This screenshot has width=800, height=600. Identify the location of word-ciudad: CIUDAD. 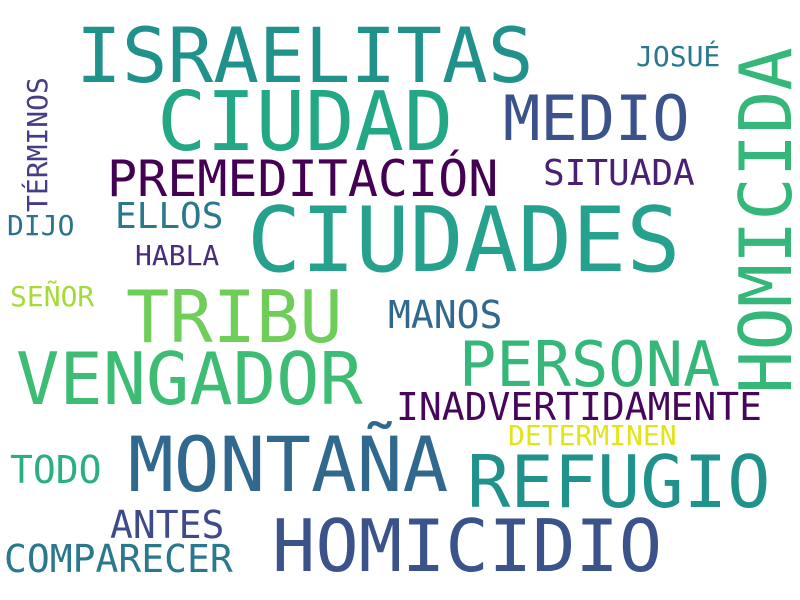
(305, 122).